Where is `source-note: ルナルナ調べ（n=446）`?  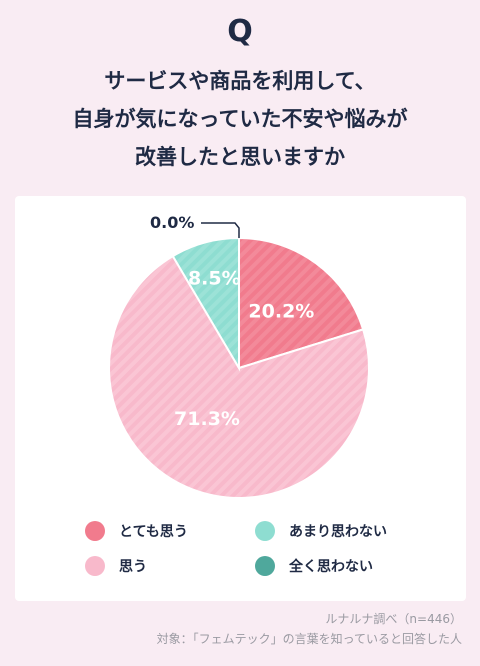
source-note: ルナルナ調べ（n=446） is located at coordinates (393, 619).